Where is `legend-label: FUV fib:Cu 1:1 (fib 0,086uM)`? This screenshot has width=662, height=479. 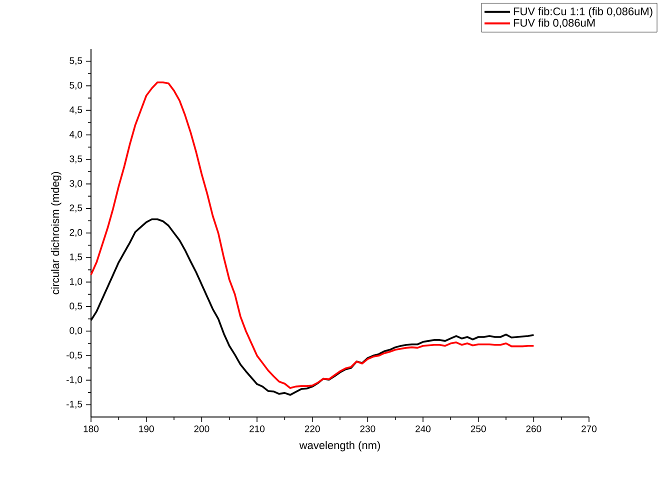 legend-label: FUV fib:Cu 1:1 (fib 0,086uM) is located at coordinates (583, 12).